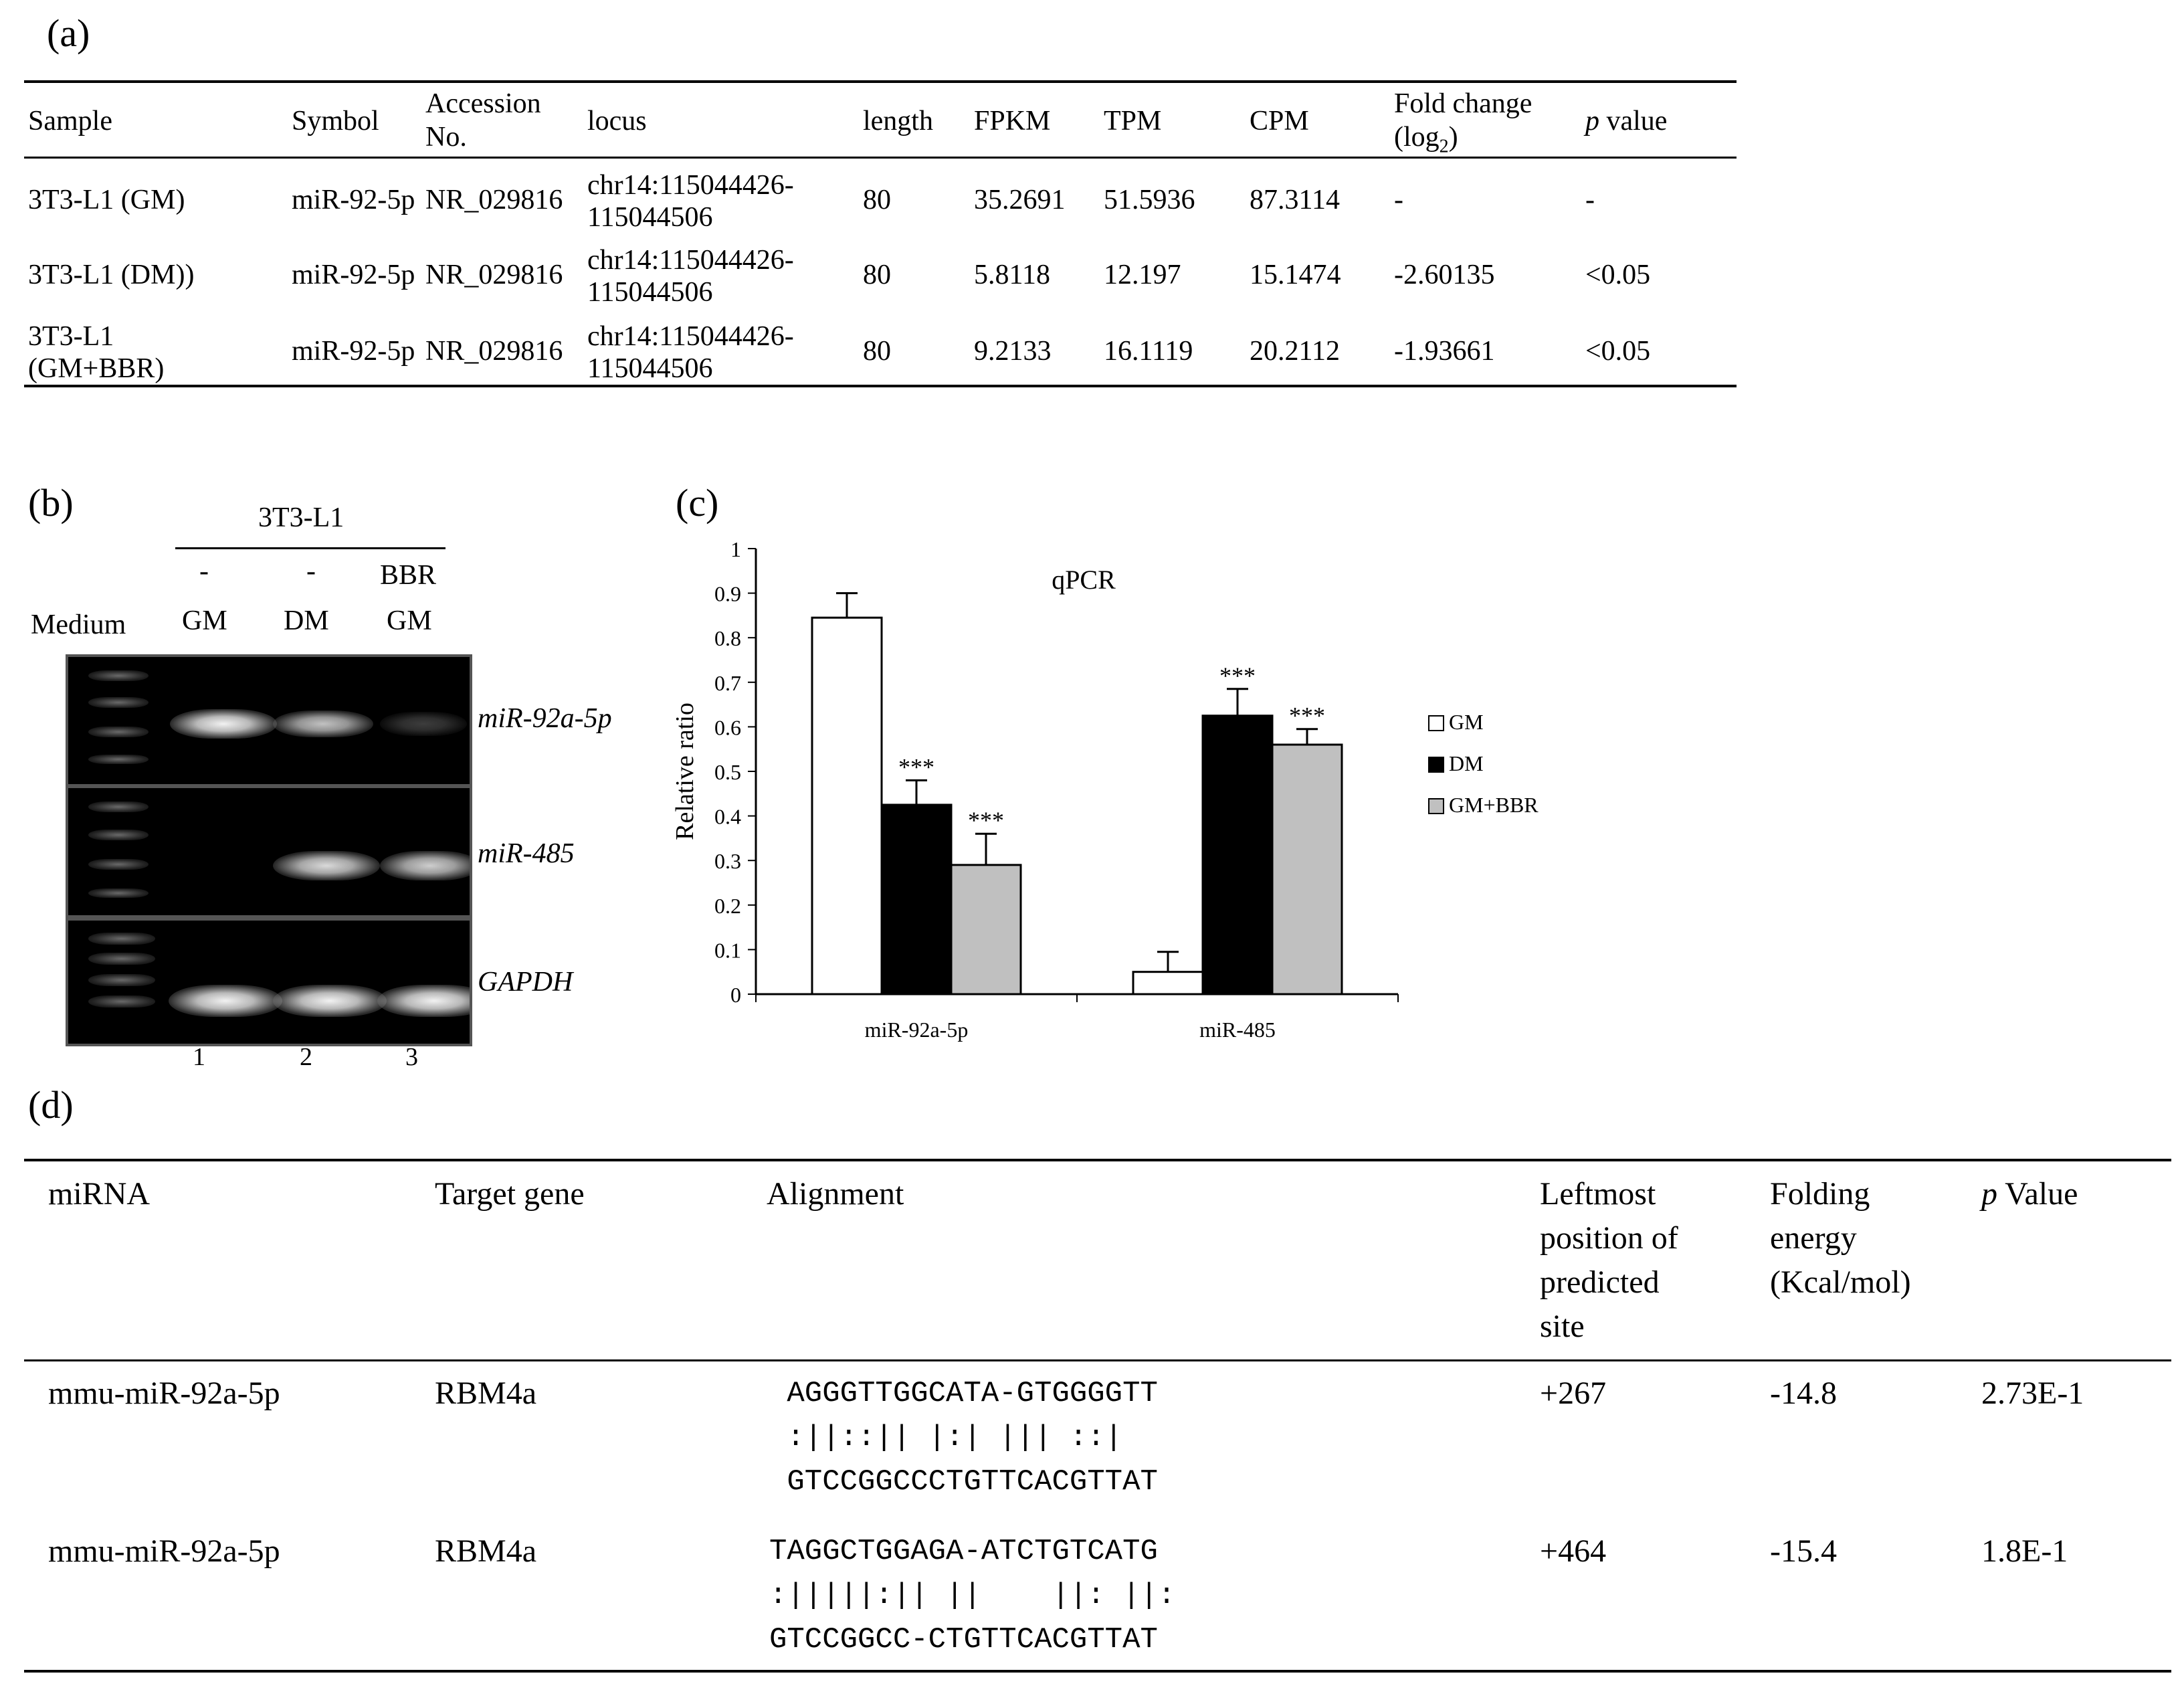 This screenshot has width=2178, height=1708. What do you see at coordinates (70, 121) in the screenshot?
I see `table-a-header-sample: Sample` at bounding box center [70, 121].